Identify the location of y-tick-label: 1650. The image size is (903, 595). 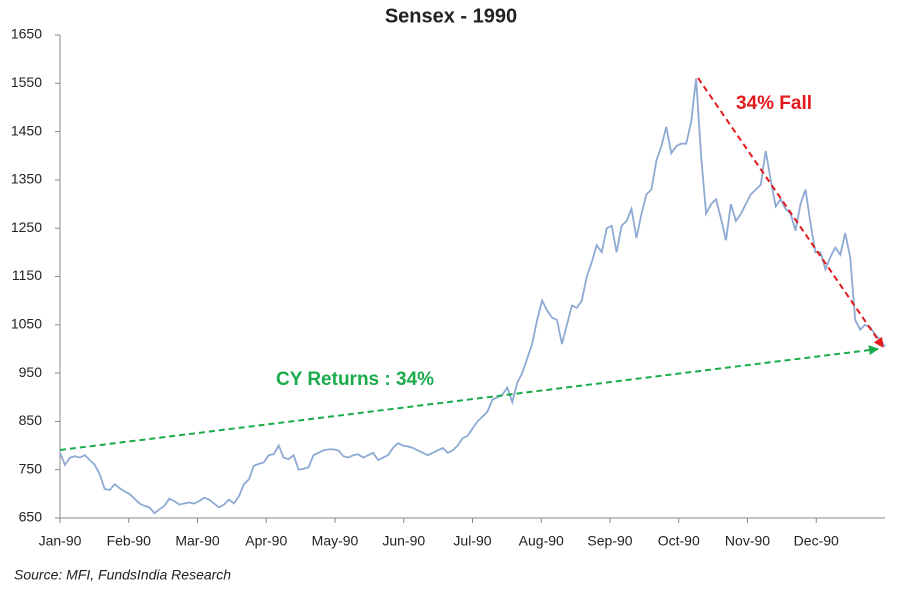
(26, 34).